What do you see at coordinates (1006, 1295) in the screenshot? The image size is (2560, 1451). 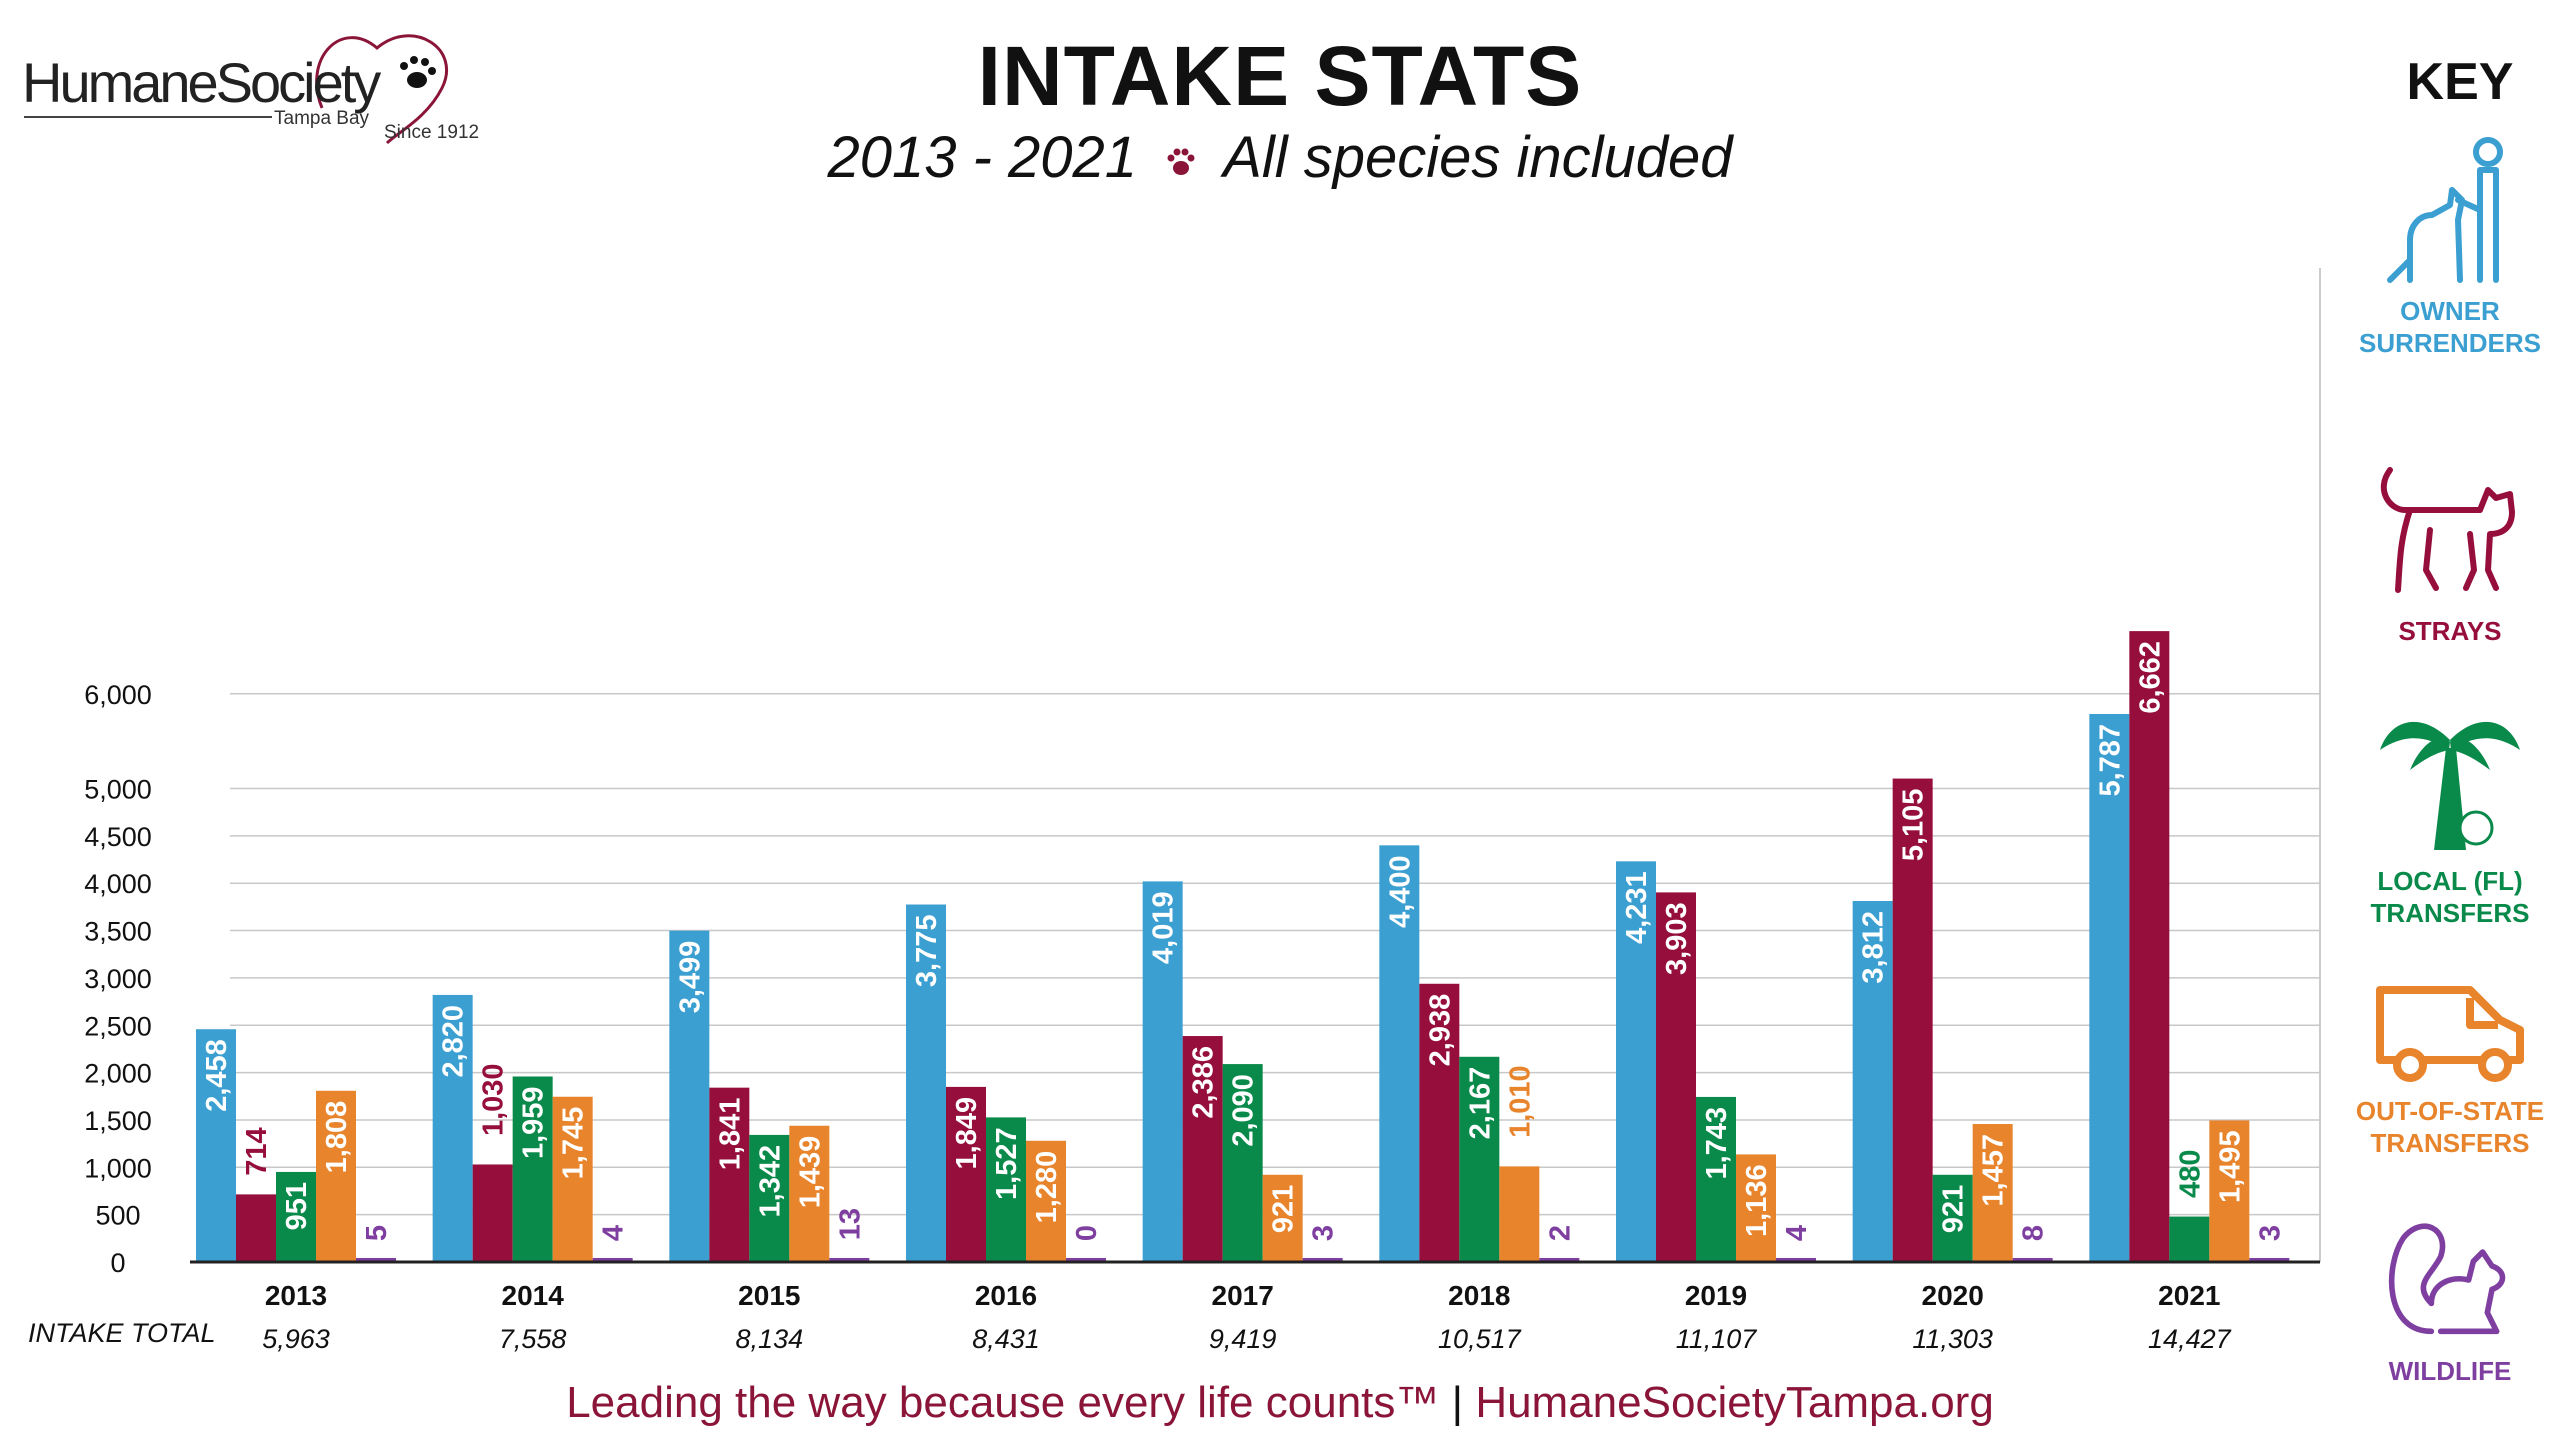 I see `x-tick-label: 2016` at bounding box center [1006, 1295].